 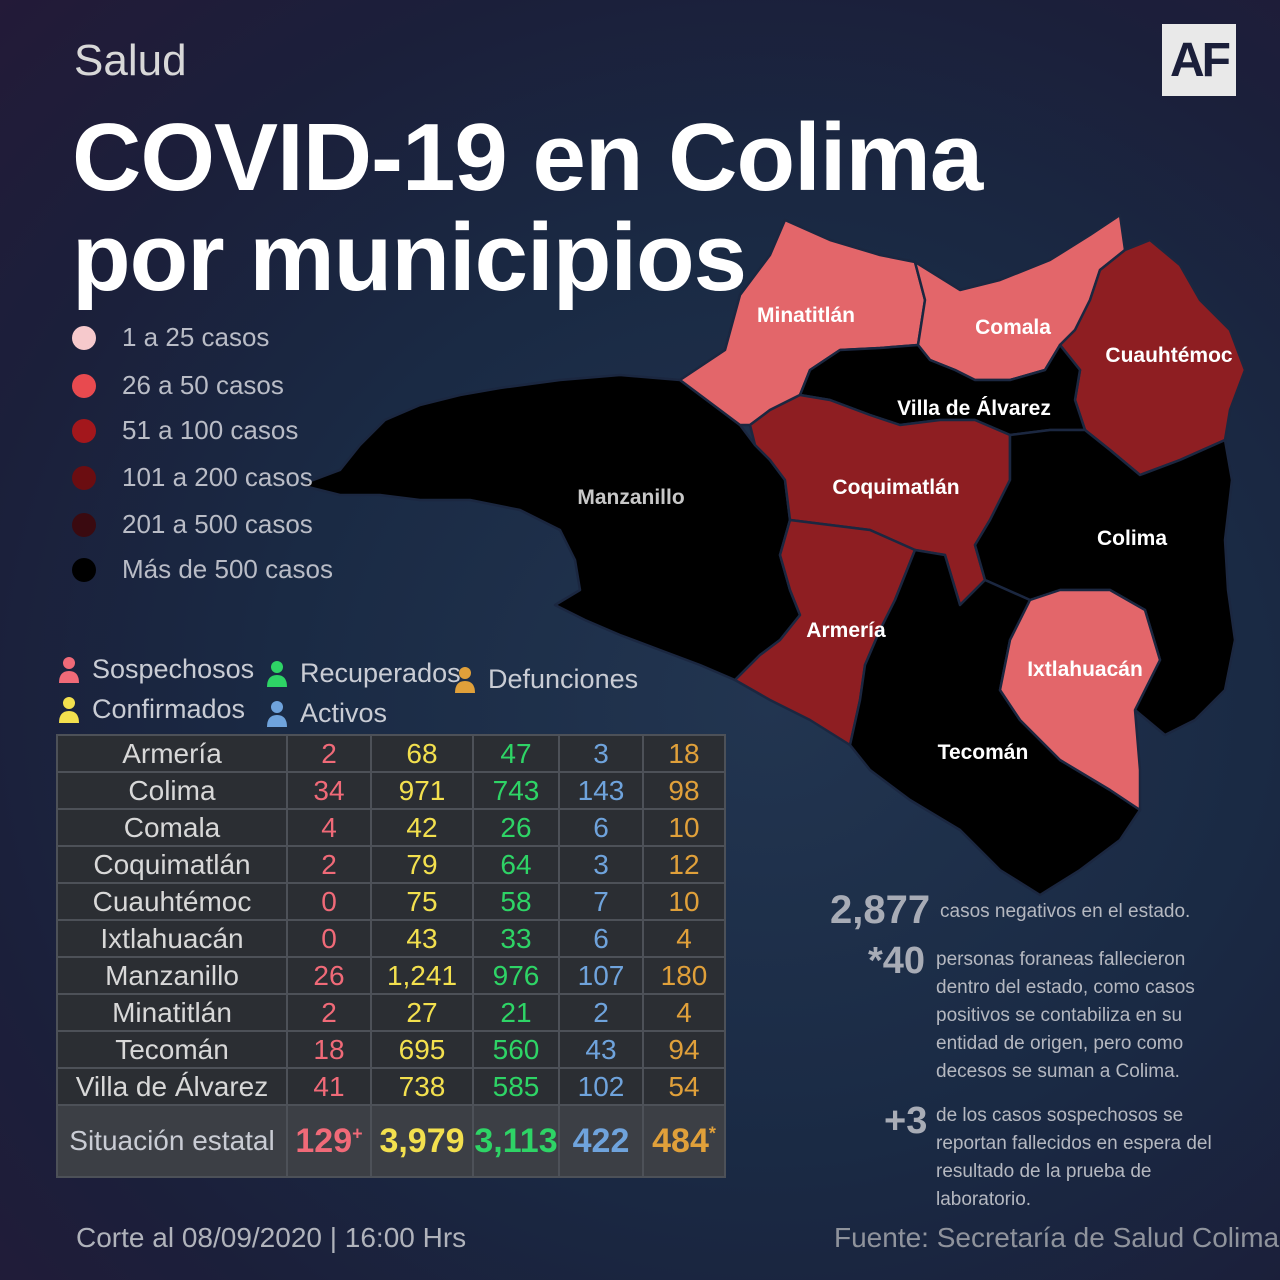 What do you see at coordinates (172, 1012) in the screenshot?
I see `municipio-name: Minatitlán` at bounding box center [172, 1012].